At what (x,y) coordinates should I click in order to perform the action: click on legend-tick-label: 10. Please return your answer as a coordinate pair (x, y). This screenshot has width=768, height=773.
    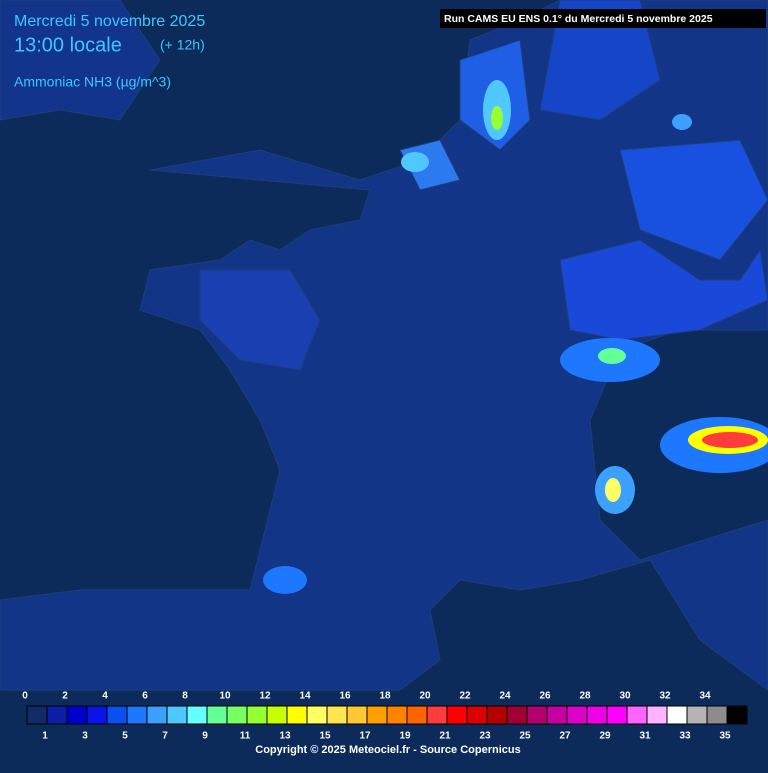
    Looking at the image, I should click on (225, 696).